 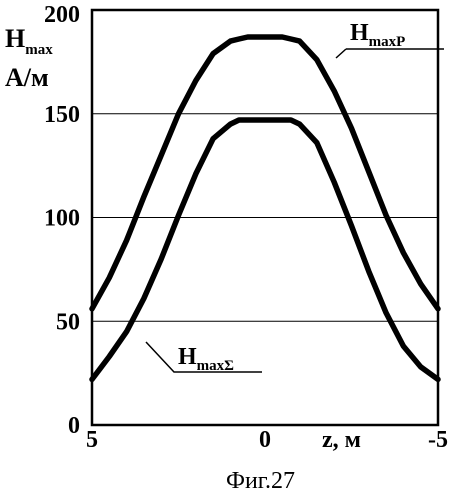 What do you see at coordinates (260, 481) in the screenshot?
I see `figure-caption: Фиг.27` at bounding box center [260, 481].